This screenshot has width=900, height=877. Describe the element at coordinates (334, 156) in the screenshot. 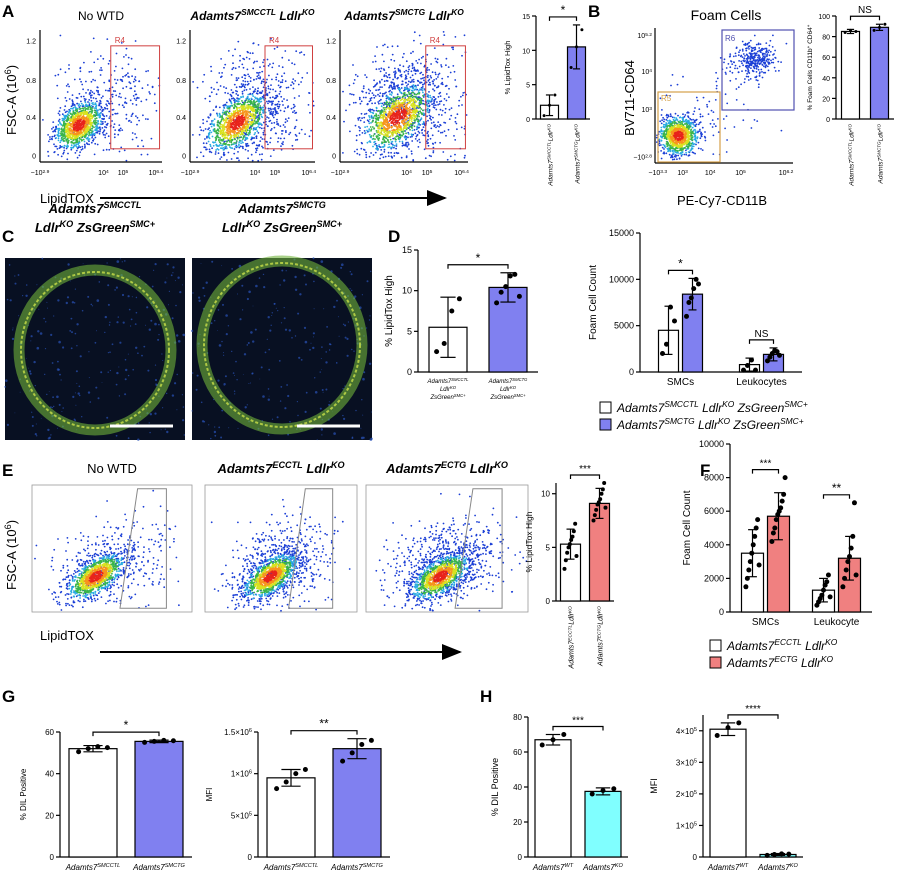

I see `tick-label: 0` at that location.